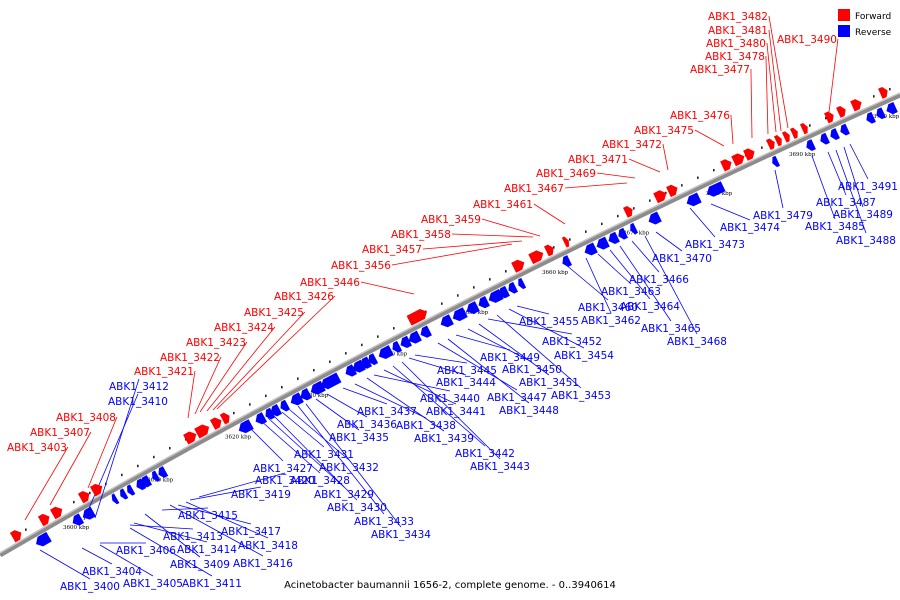 The height and width of the screenshot is (600, 900). Describe the element at coordinates (466, 383) in the screenshot. I see `reverse-gene-label: ABK1_3444` at that location.